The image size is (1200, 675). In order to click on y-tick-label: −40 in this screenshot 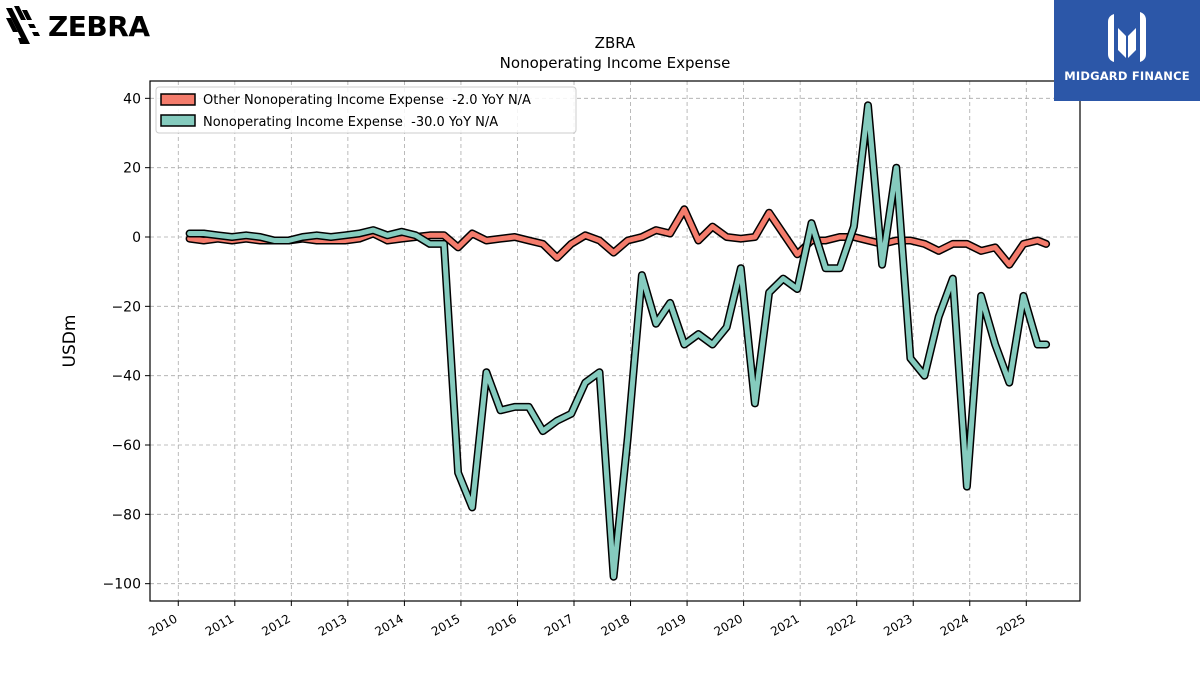, I will do `click(126, 377)`.